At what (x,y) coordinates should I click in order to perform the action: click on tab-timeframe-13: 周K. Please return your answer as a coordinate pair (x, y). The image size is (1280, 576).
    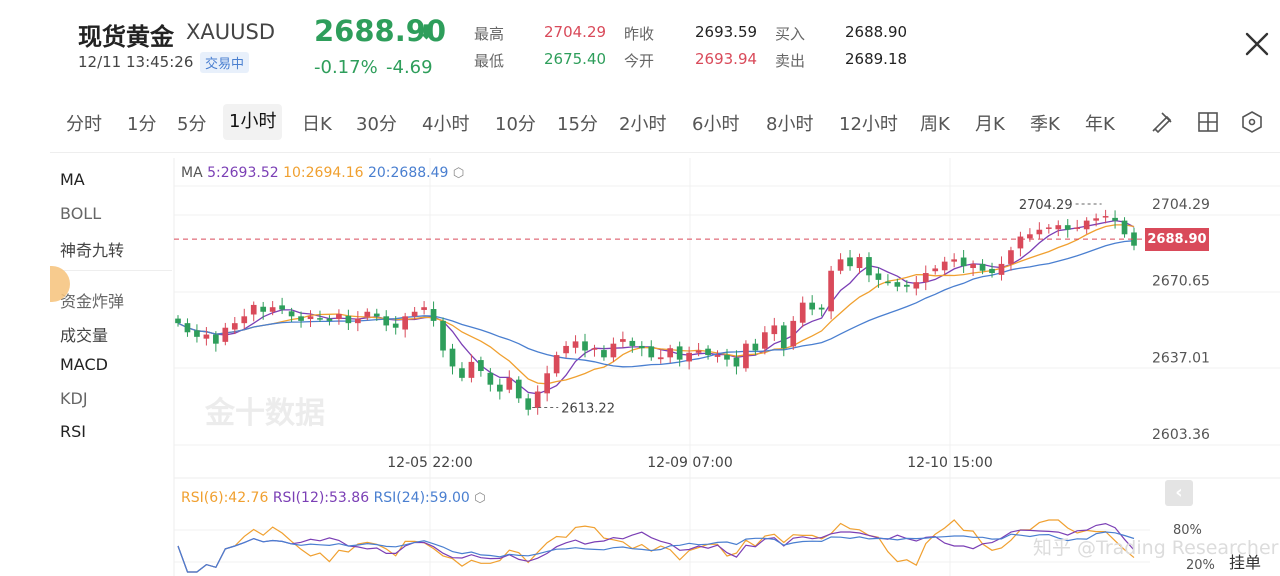
    Looking at the image, I should click on (935, 124).